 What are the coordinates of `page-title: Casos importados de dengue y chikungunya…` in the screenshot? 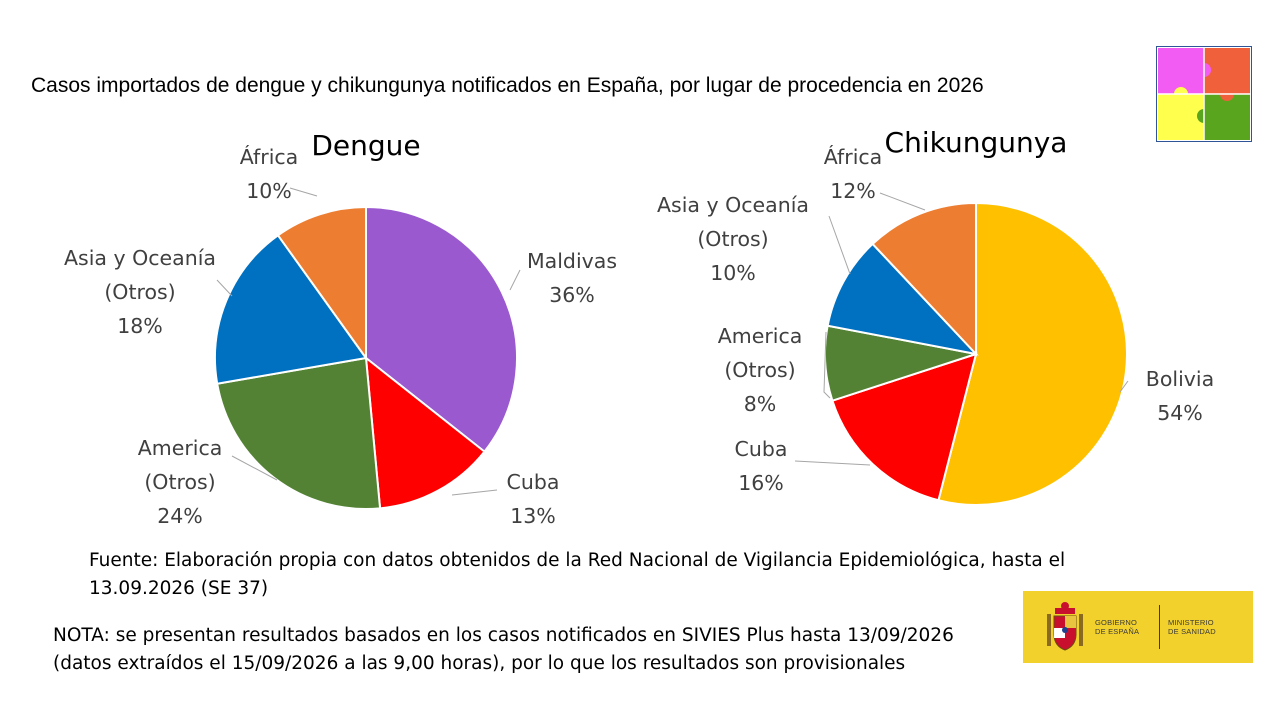 It's located at (507, 85).